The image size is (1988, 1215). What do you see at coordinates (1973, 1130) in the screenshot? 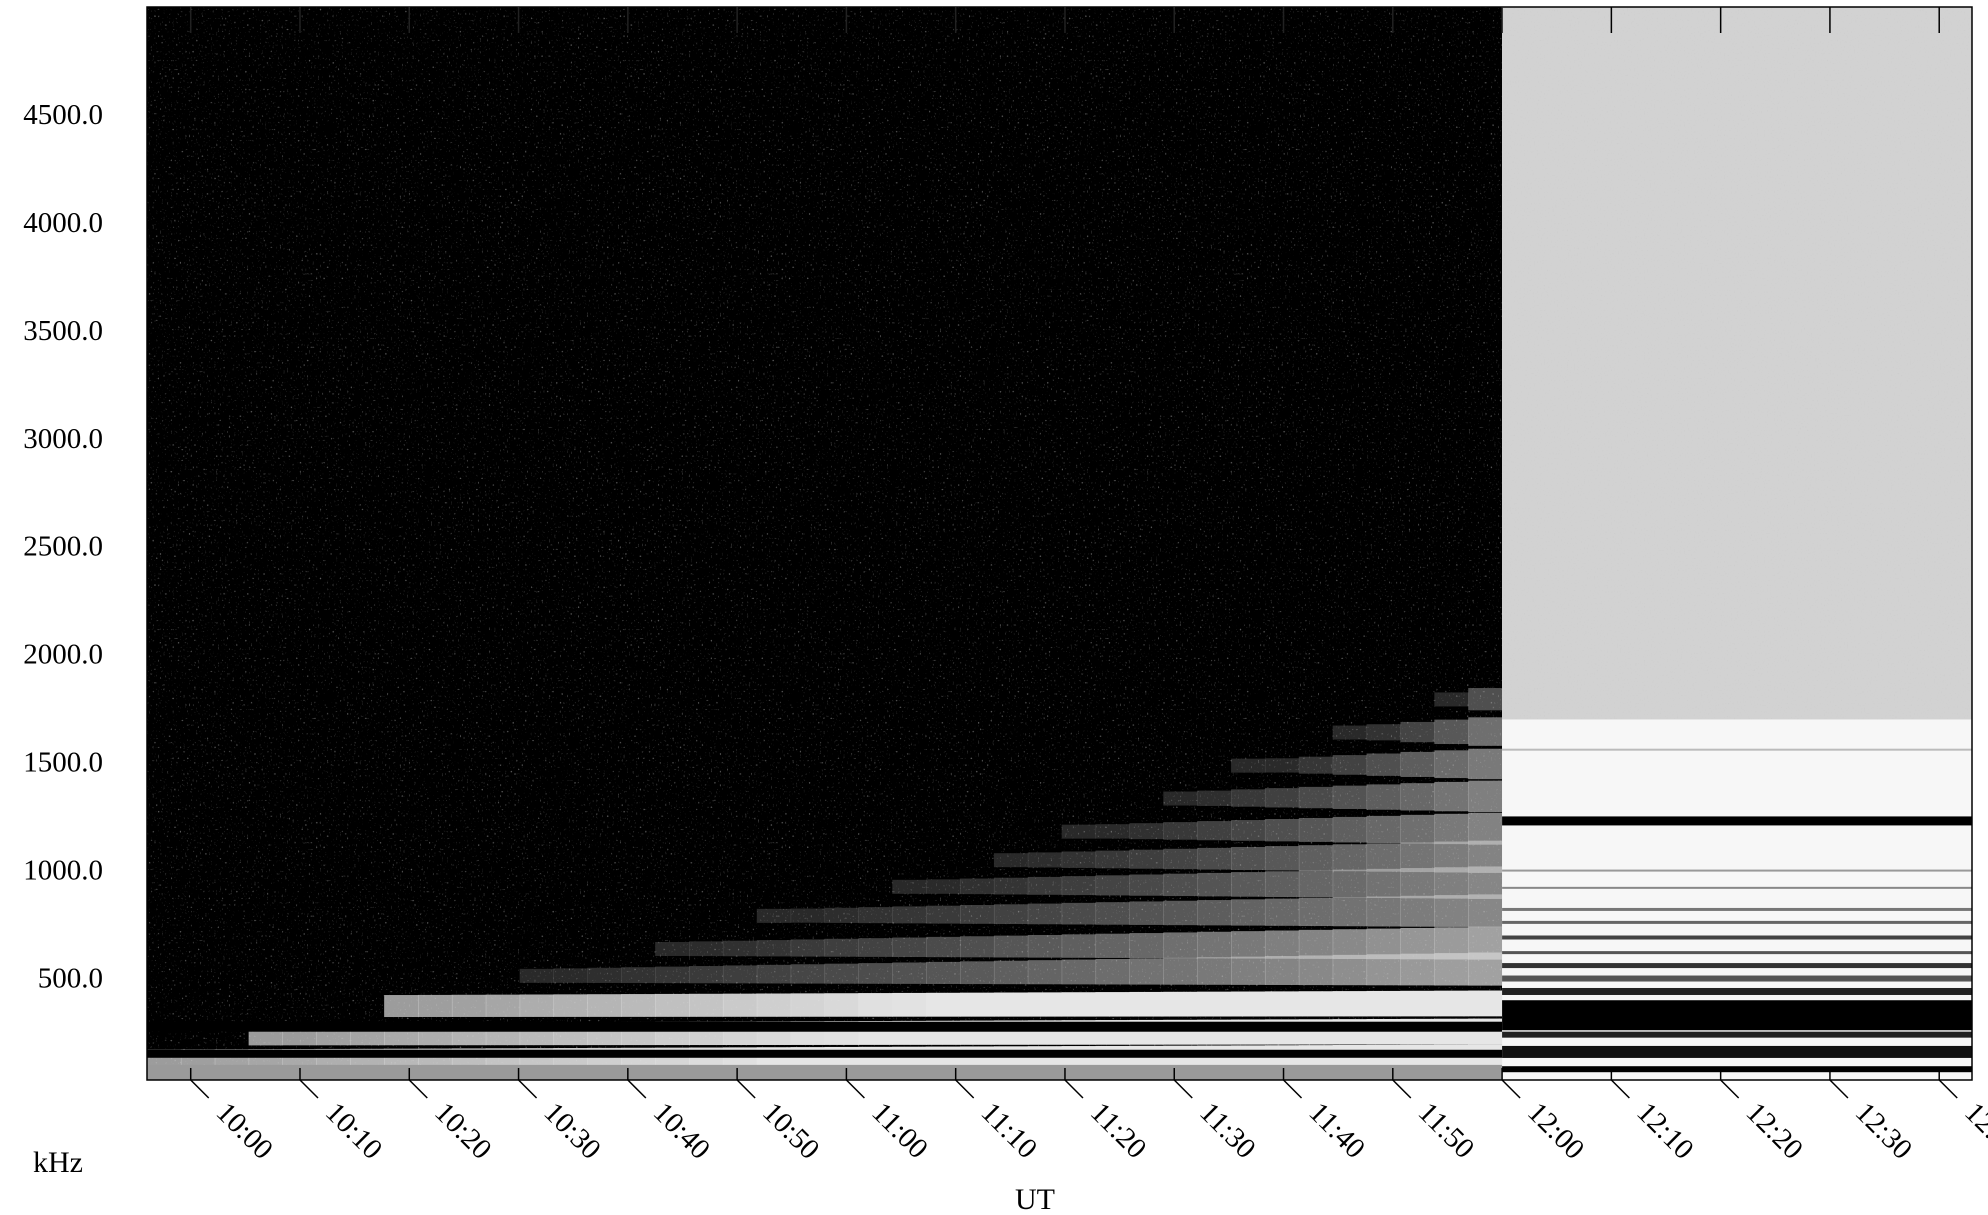
I see `x-tick-label: 12:40` at bounding box center [1973, 1130].